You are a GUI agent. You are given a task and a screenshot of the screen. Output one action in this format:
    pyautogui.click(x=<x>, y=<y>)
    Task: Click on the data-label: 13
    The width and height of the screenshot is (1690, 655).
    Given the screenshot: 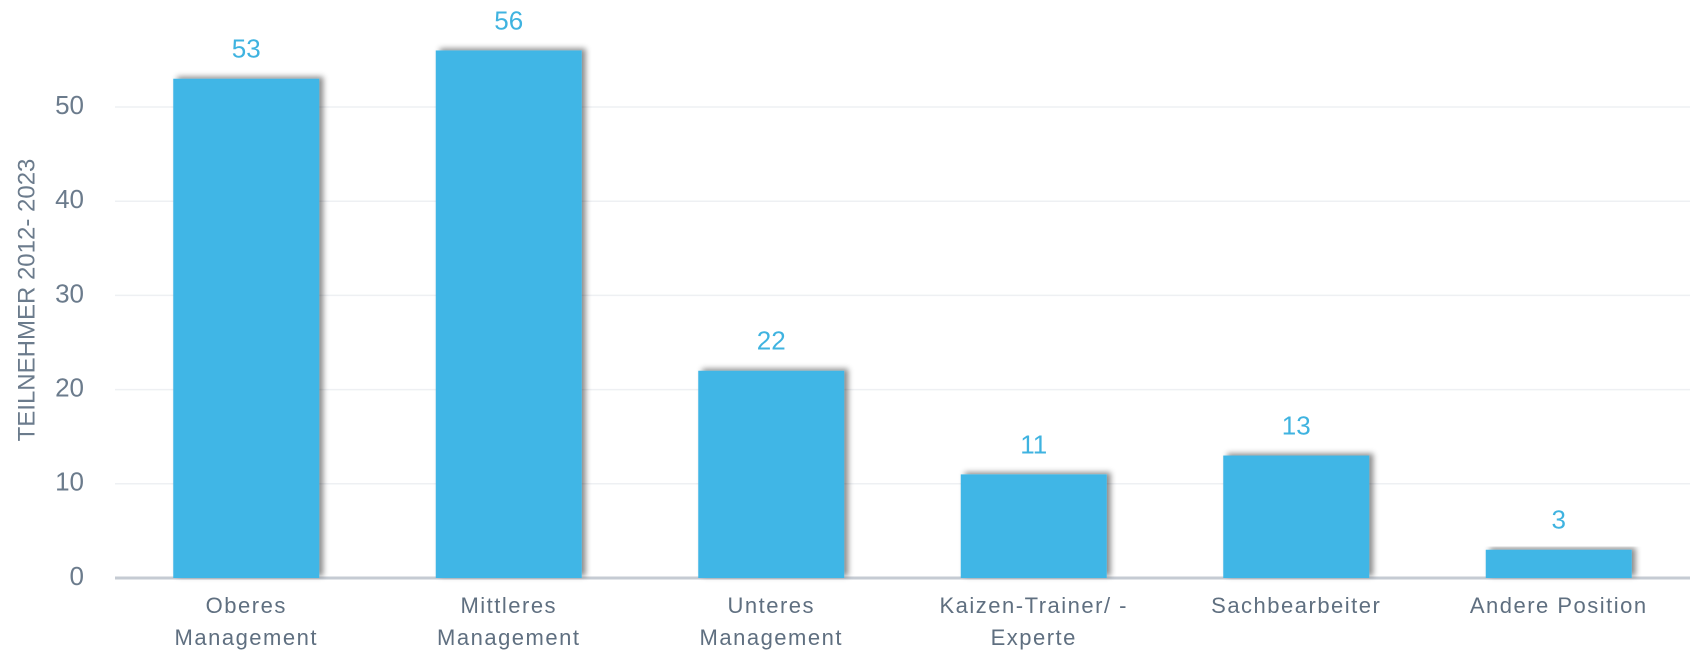 What is the action you would take?
    pyautogui.click(x=1296, y=425)
    